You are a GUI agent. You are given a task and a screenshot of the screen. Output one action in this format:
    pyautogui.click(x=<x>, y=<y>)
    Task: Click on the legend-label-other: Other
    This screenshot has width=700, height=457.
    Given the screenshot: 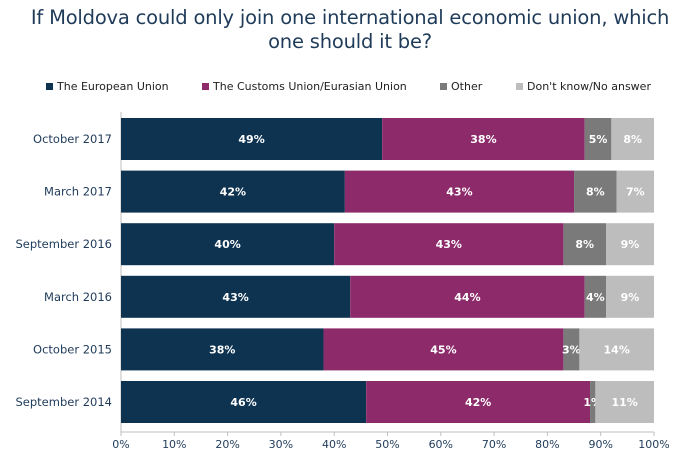 What is the action you would take?
    pyautogui.click(x=467, y=86)
    